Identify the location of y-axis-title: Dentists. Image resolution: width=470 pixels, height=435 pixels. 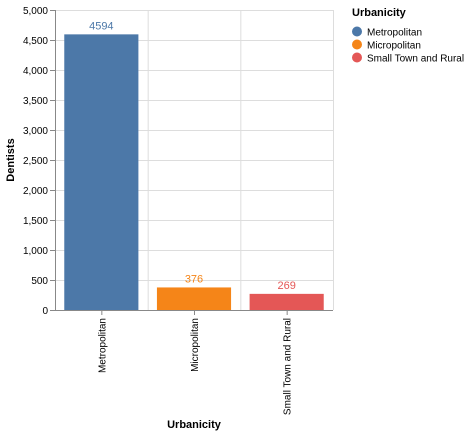
(11, 159).